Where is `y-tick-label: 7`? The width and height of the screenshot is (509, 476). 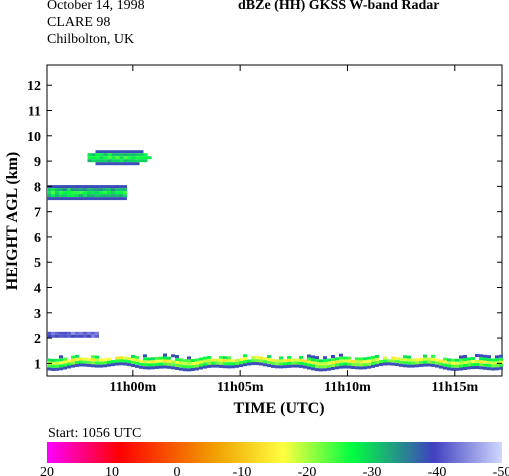
y-tick-label: 7 is located at coordinates (37, 213).